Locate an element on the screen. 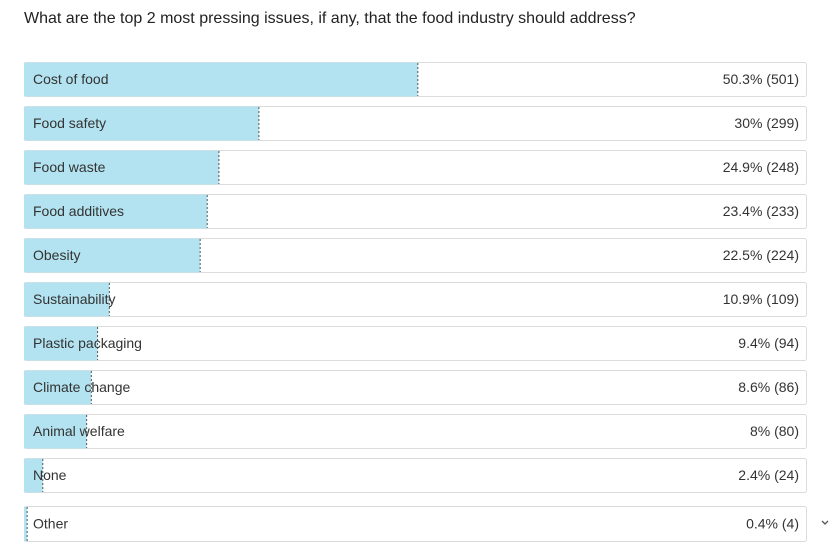 This screenshot has height=550, width=834. value-label: 30% (299) is located at coordinates (766, 123).